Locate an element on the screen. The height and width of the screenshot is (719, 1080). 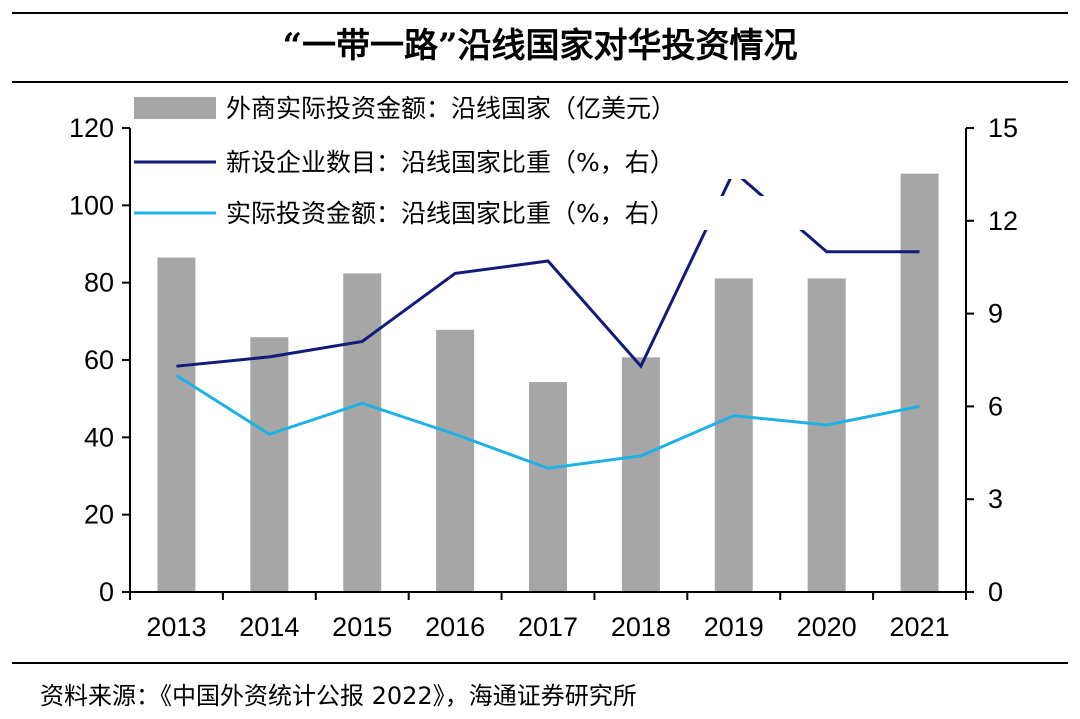
x-tick-label: 2017 is located at coordinates (548, 627).